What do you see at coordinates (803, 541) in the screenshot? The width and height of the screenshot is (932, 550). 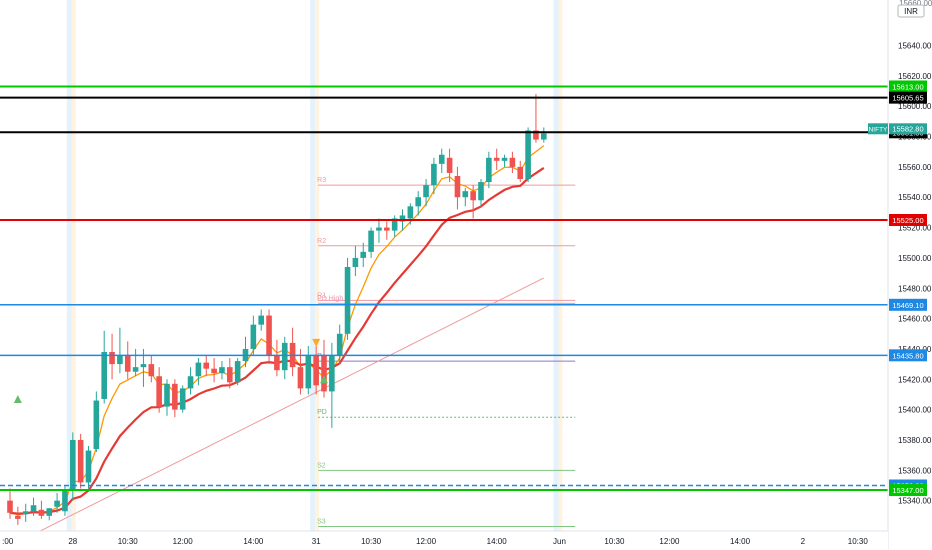 I see `time-tick: 2` at bounding box center [803, 541].